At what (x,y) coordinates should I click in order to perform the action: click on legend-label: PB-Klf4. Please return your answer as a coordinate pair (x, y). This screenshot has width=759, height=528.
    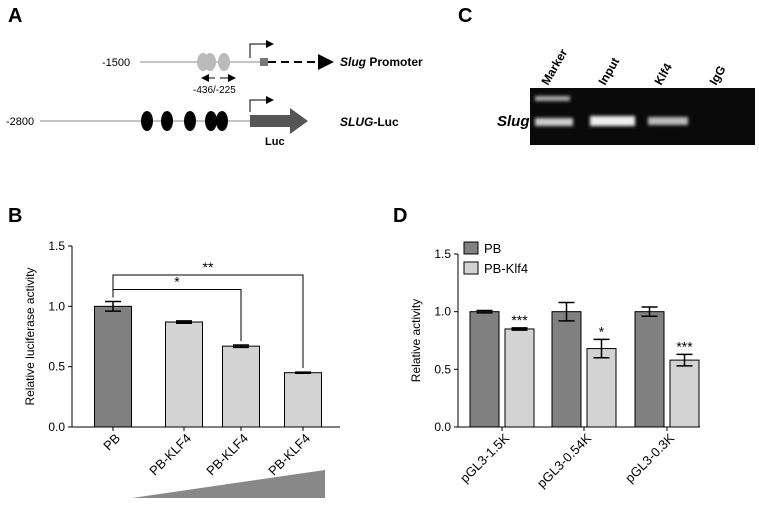
    Looking at the image, I should click on (506, 268).